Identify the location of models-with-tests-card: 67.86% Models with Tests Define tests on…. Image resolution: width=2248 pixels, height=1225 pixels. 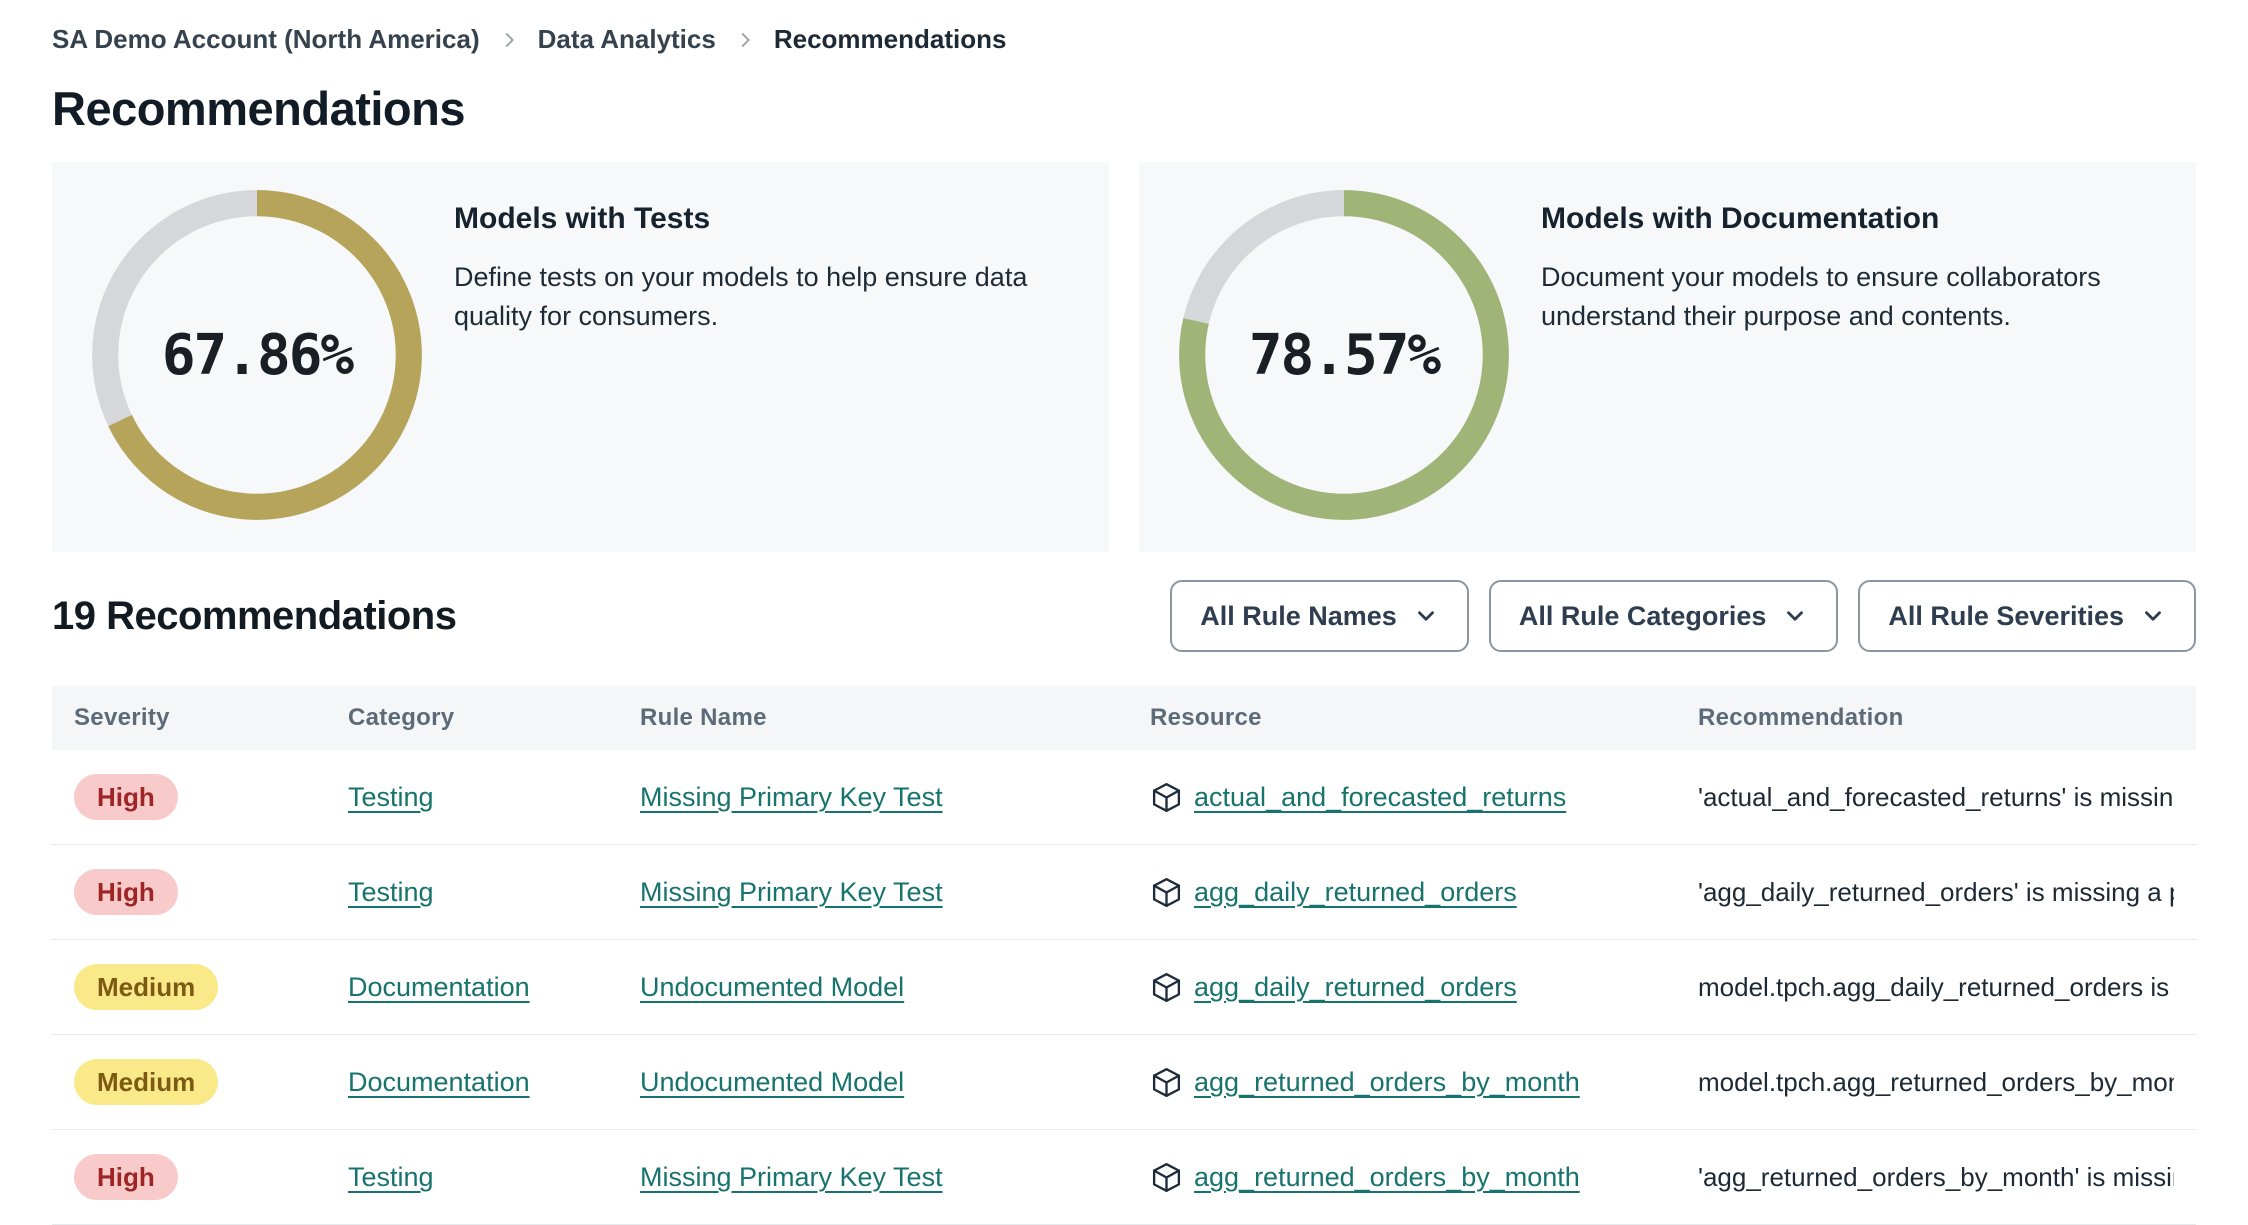
(580, 357).